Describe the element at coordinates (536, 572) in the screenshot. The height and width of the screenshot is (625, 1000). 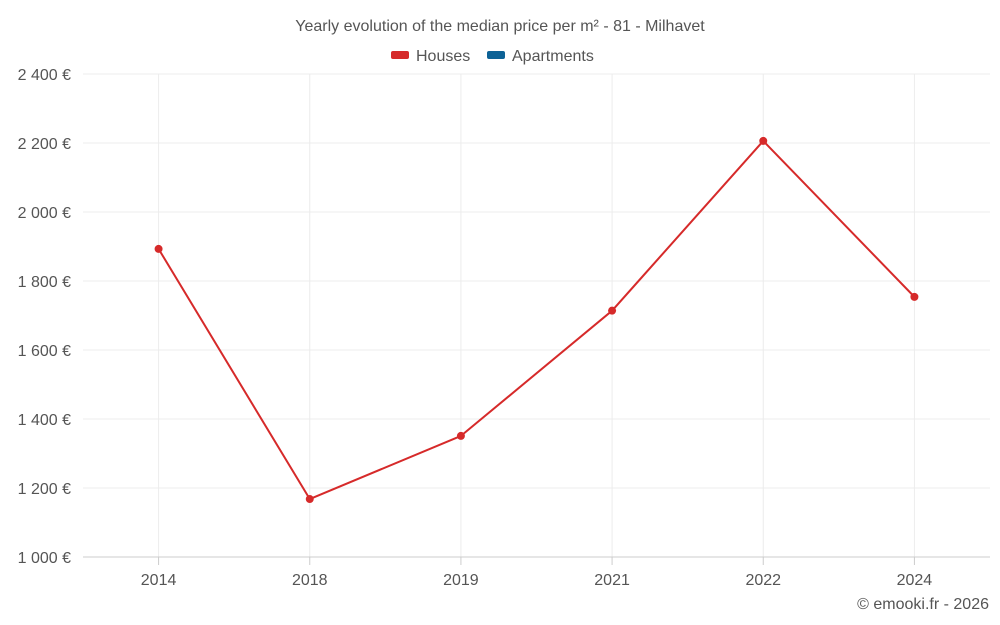
I see `x-axis: 2014 2018 2019 2021 2022 2024` at that location.